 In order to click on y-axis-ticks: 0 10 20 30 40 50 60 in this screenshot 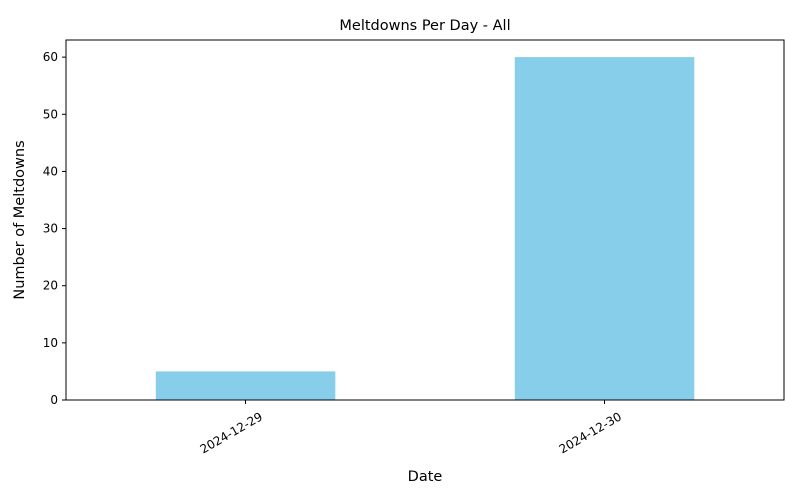, I will do `click(54, 228)`.